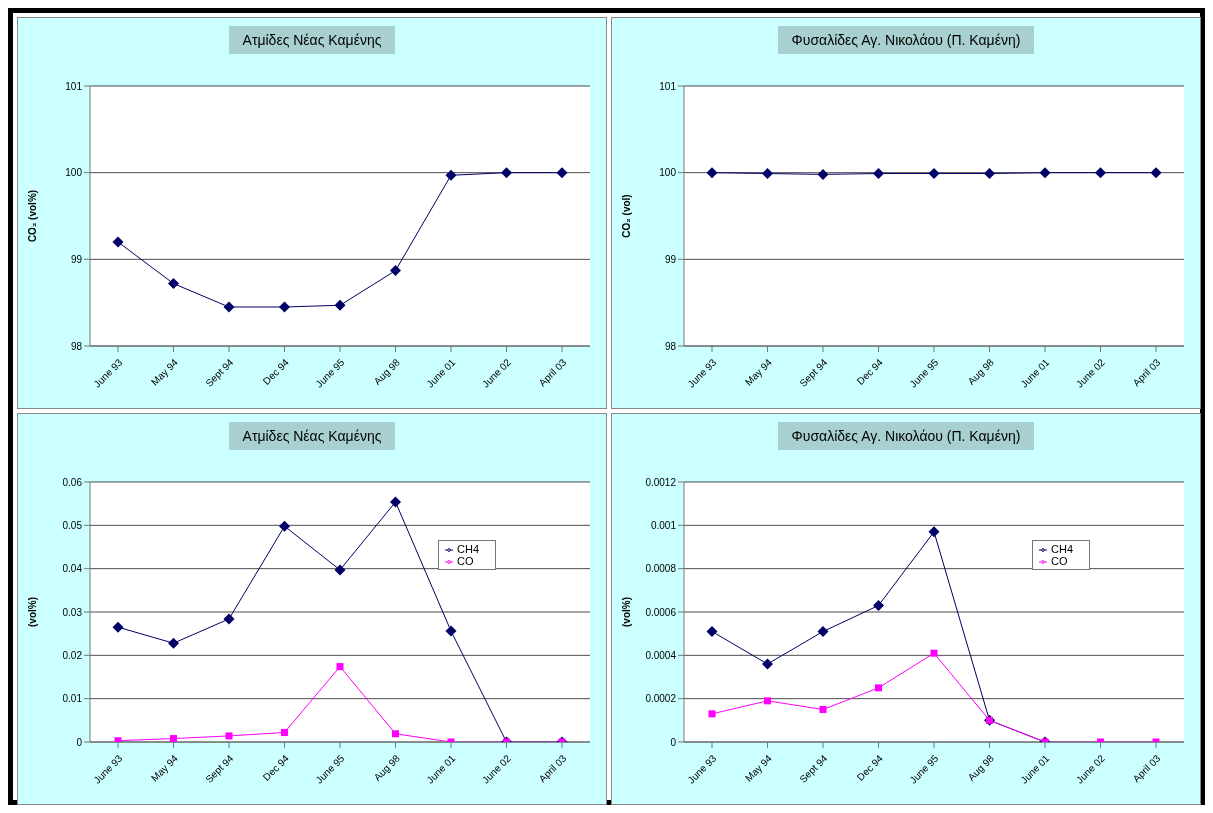 Image resolution: width=1213 pixels, height=813 pixels. I want to click on y-tick-label: 0.03, so click(72, 612).